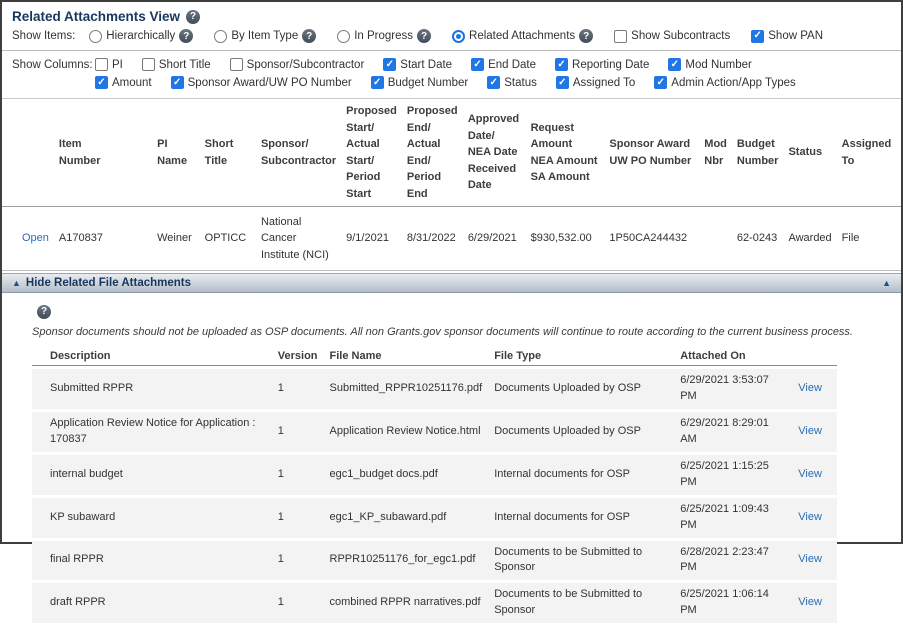 Image resolution: width=903 pixels, height=626 pixels. Describe the element at coordinates (419, 82) in the screenshot. I see `checkbox-budget-number: Budget Number` at that location.